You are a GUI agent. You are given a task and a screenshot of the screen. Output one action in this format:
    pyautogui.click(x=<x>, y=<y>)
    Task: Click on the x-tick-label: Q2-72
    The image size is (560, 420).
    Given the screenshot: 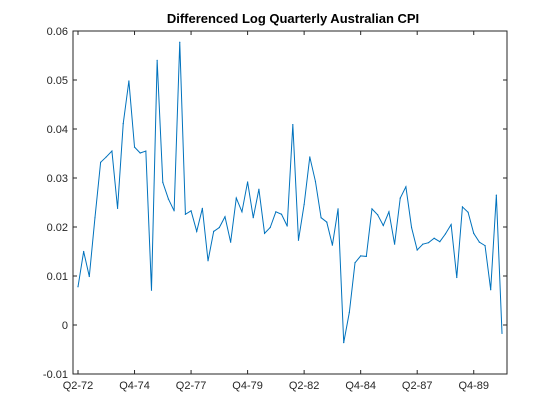 What is the action you would take?
    pyautogui.click(x=78, y=386)
    